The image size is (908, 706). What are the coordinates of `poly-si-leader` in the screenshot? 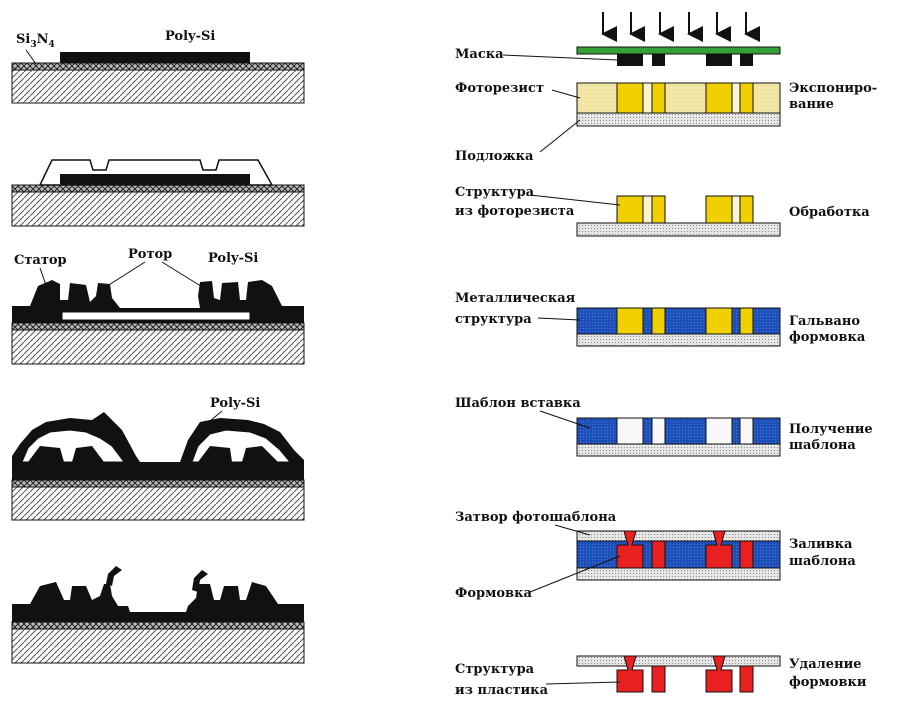 It's located at (213, 418).